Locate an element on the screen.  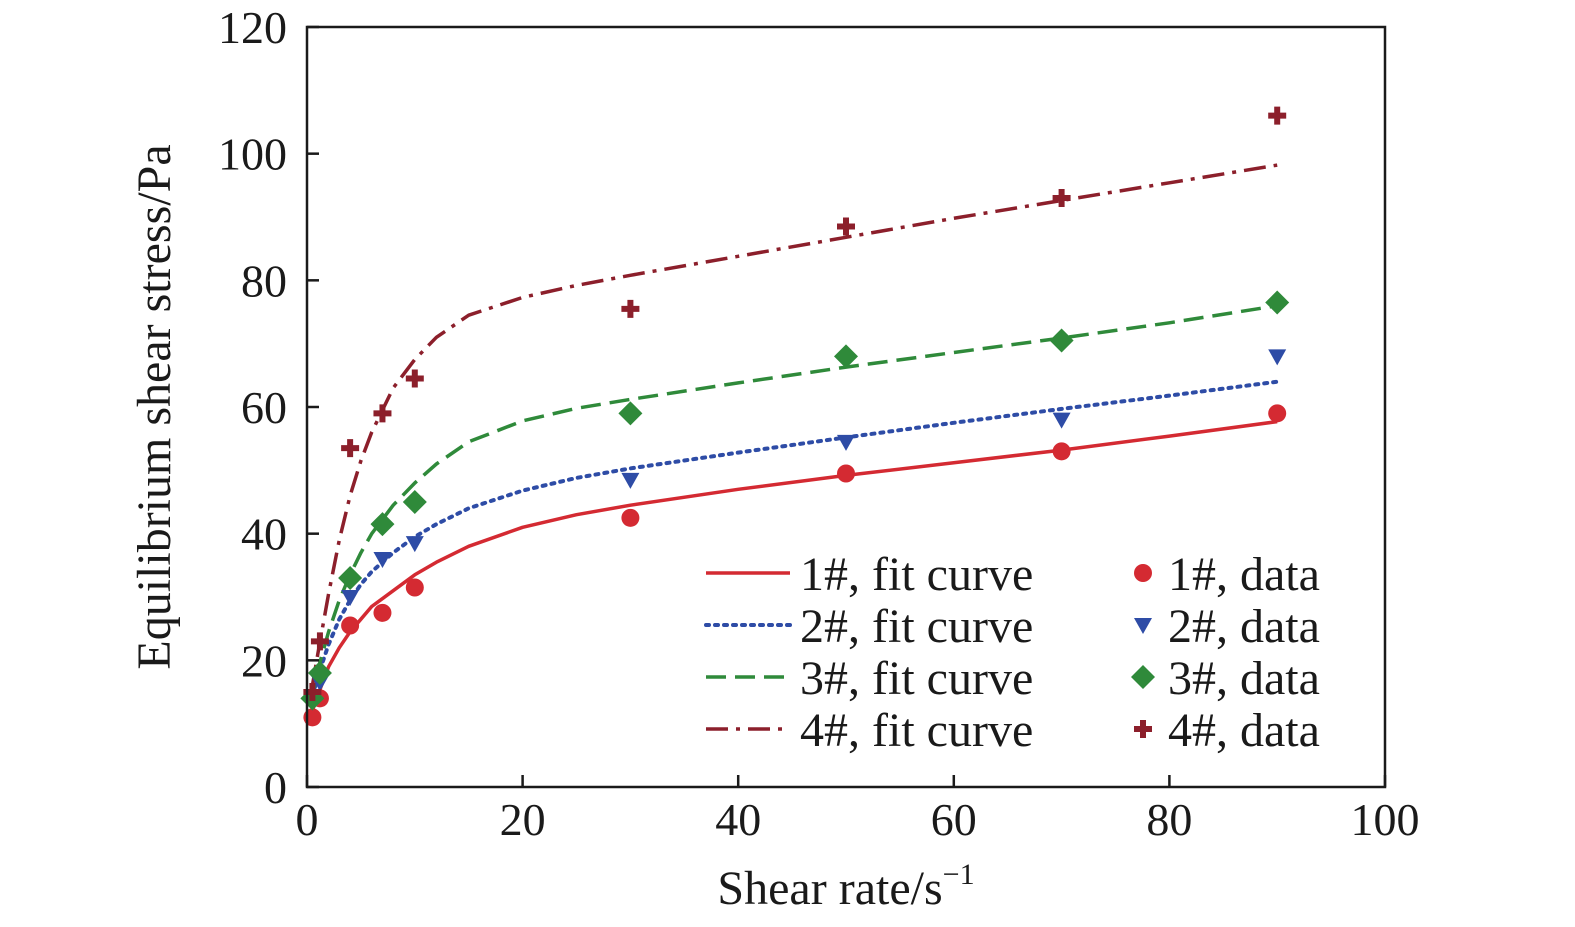
x-tick-label: 60 is located at coordinates (954, 819).